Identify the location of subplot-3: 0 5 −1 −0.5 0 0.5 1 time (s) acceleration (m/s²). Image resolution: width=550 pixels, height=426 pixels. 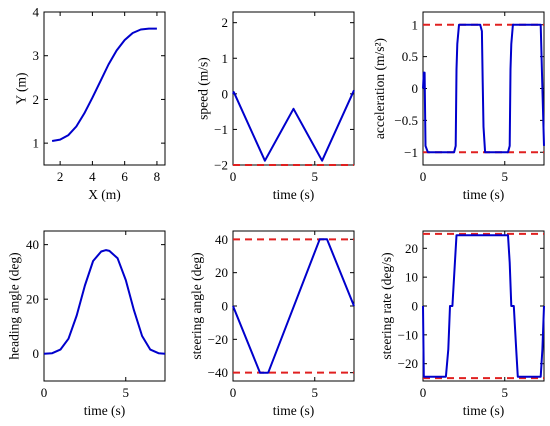
(458, 106).